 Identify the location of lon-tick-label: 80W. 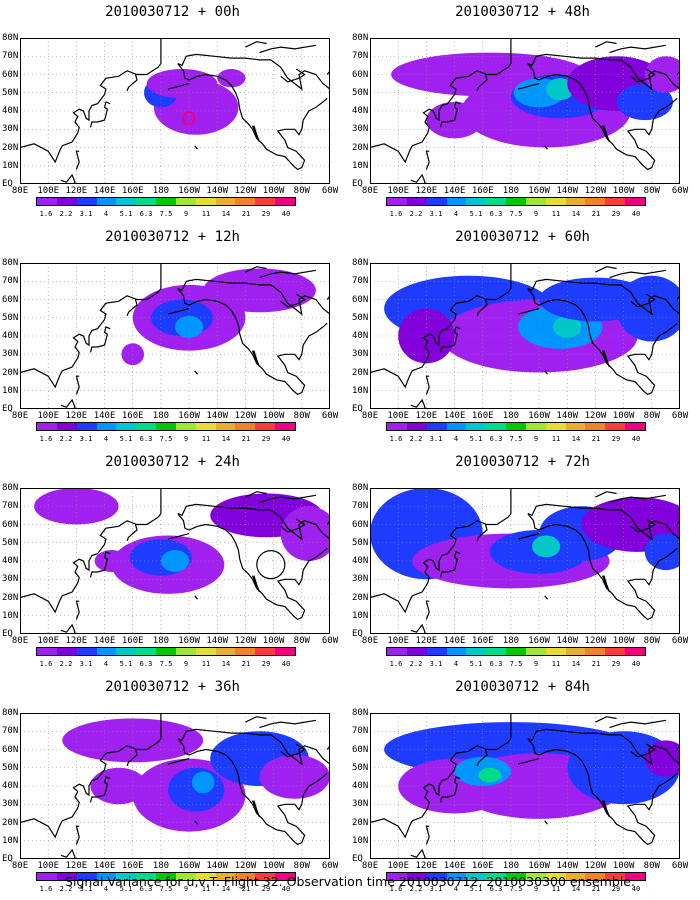
(651, 641).